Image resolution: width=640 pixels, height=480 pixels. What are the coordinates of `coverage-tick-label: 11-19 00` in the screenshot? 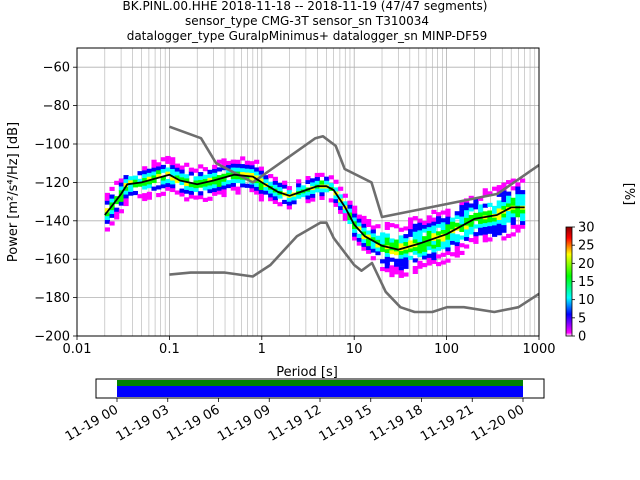 It's located at (92, 423).